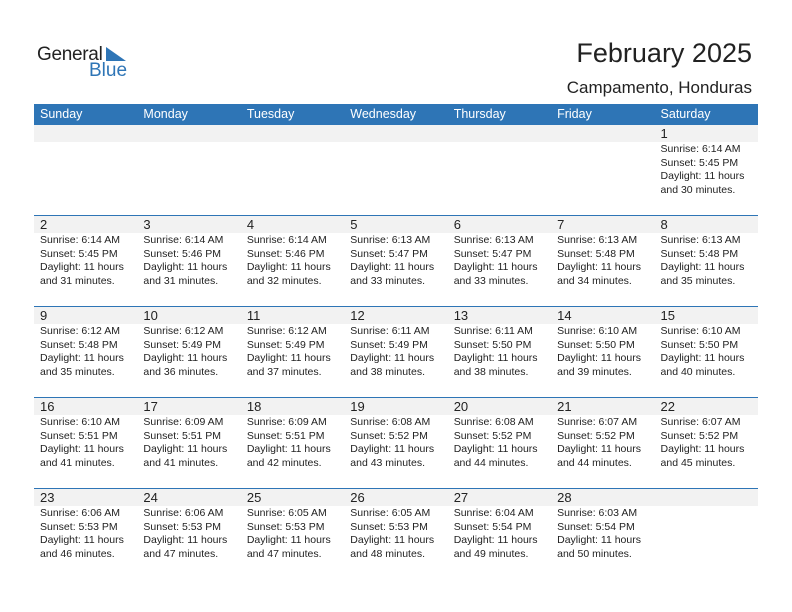 Image resolution: width=792 pixels, height=612 pixels. What do you see at coordinates (80, 331) in the screenshot?
I see `sunrise-text: Sunrise: 6:12 AM` at bounding box center [80, 331].